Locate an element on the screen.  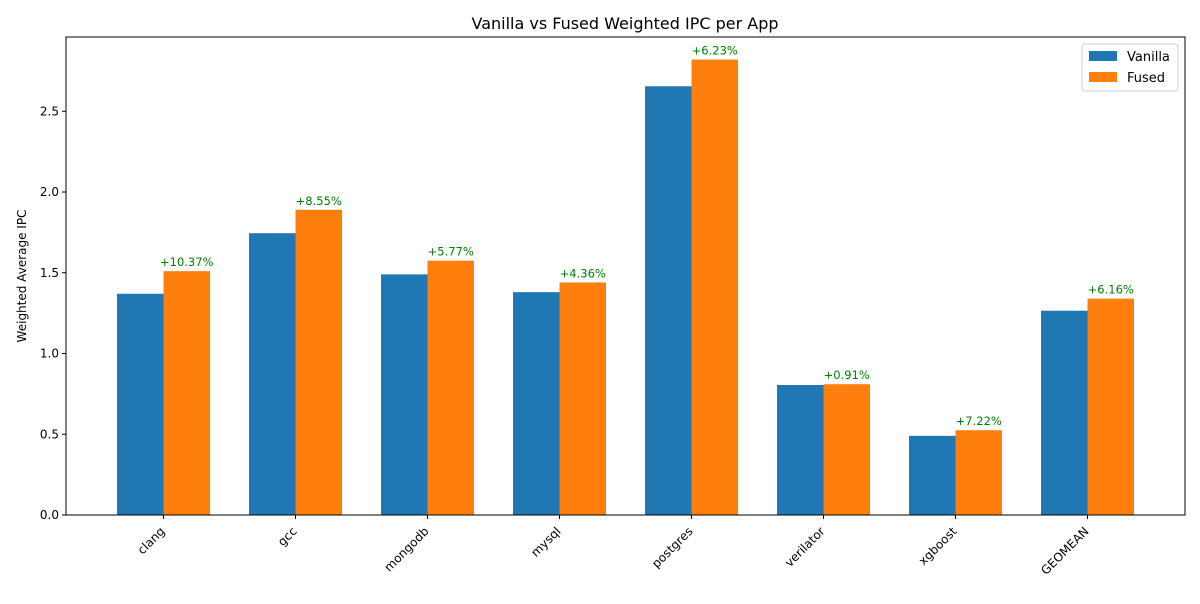
legend: Vanilla Fused is located at coordinates (1130, 67).